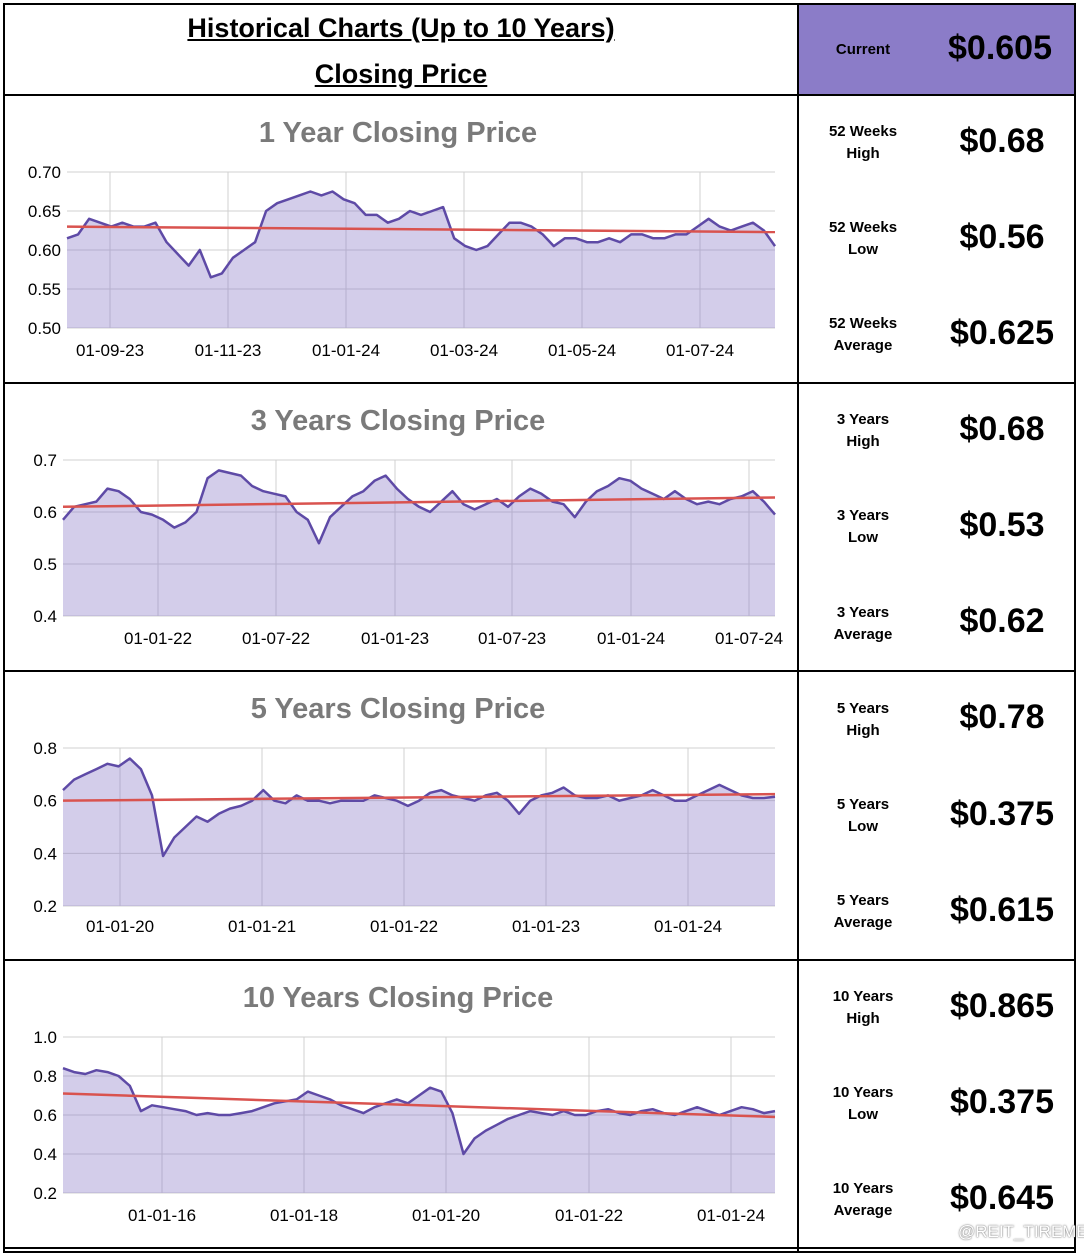 Image resolution: width=1084 pixels, height=1257 pixels. I want to click on stat-label-average: 5 Years Average, so click(863, 911).